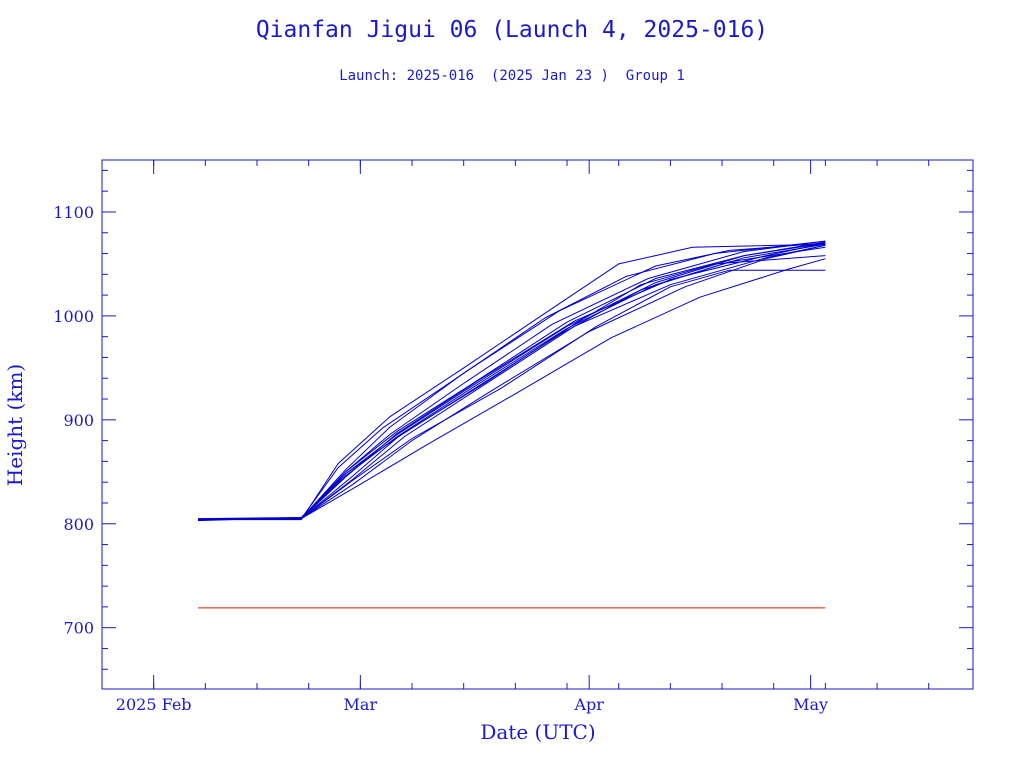 The width and height of the screenshot is (1024, 768). Describe the element at coordinates (78, 420) in the screenshot. I see `y-tick-label: 900` at that location.